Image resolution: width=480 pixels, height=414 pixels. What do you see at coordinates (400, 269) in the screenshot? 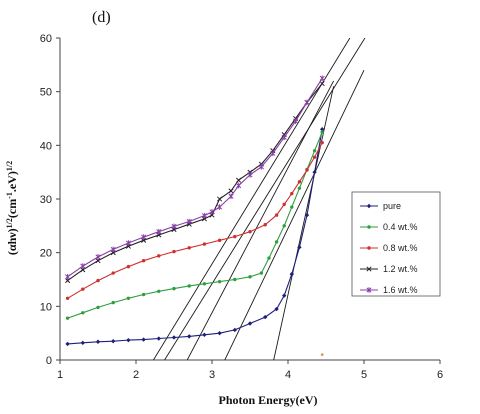
I see `legend-label: 1.2 wt.%` at bounding box center [400, 269].